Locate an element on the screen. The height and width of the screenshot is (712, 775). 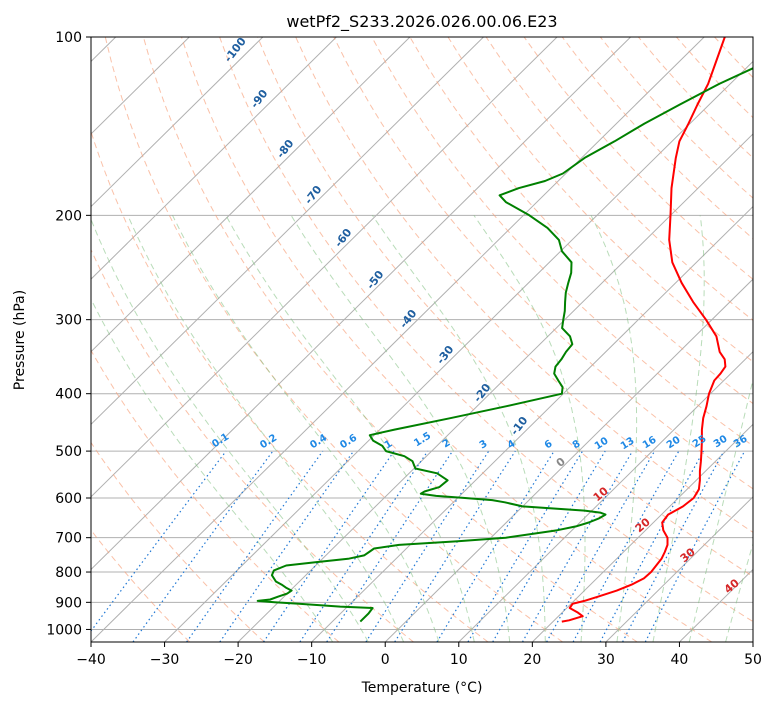
dry-adiabat-label: -70 is located at coordinates (313, 195).